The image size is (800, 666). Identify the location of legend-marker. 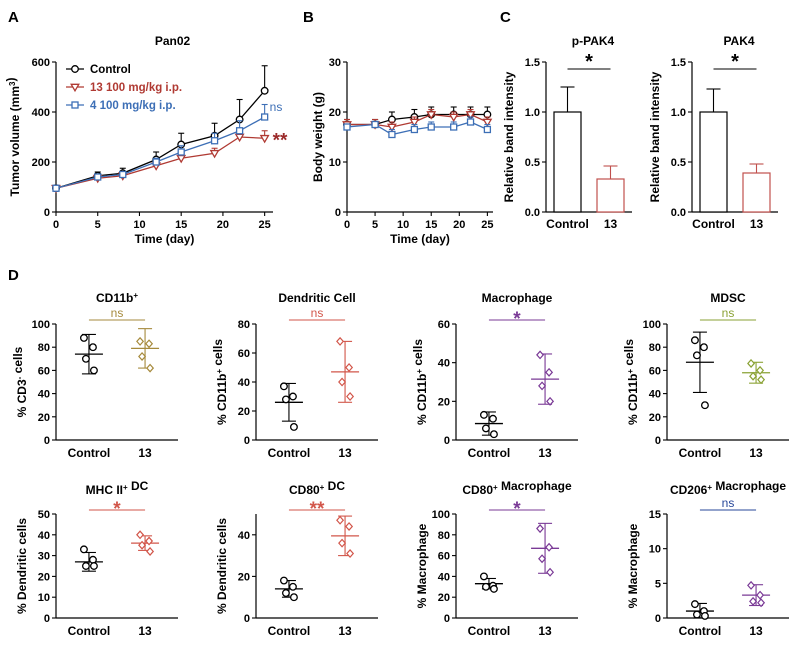
(75, 69).